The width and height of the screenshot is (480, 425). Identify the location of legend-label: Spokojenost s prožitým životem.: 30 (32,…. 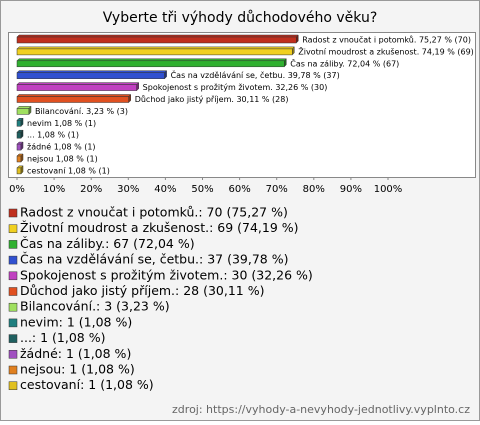
(166, 274).